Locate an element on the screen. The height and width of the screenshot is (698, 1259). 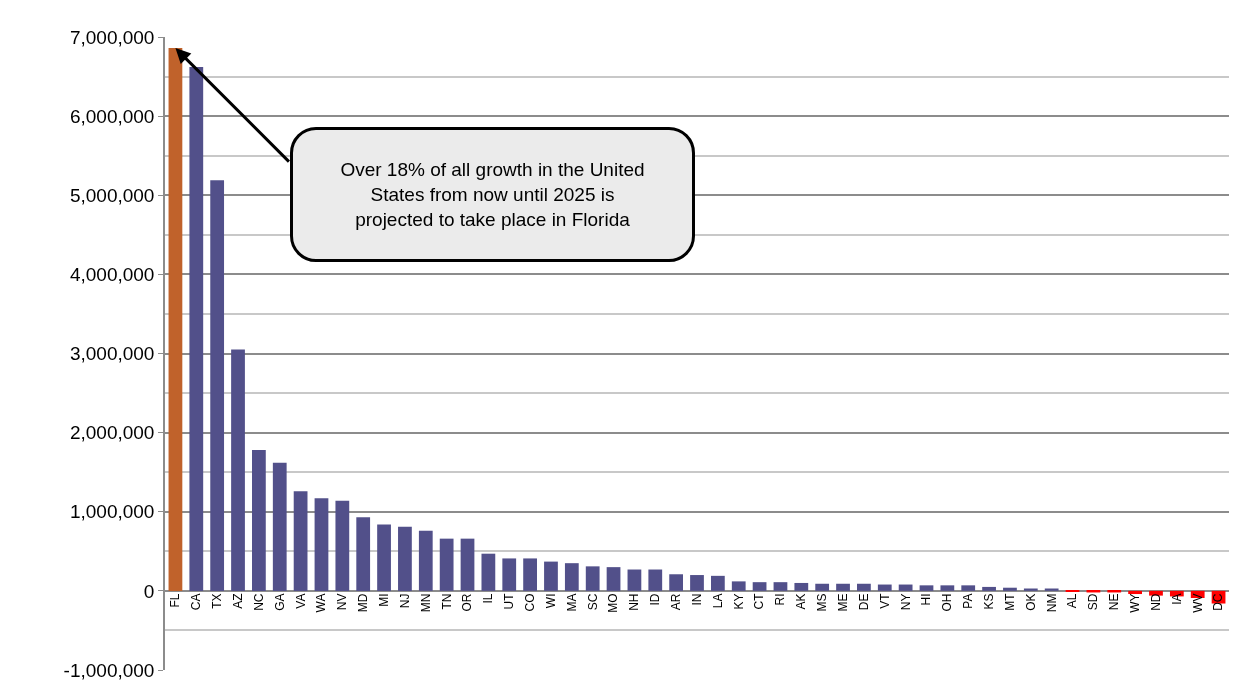
x-tick-label: CT is located at coordinates (759, 601).